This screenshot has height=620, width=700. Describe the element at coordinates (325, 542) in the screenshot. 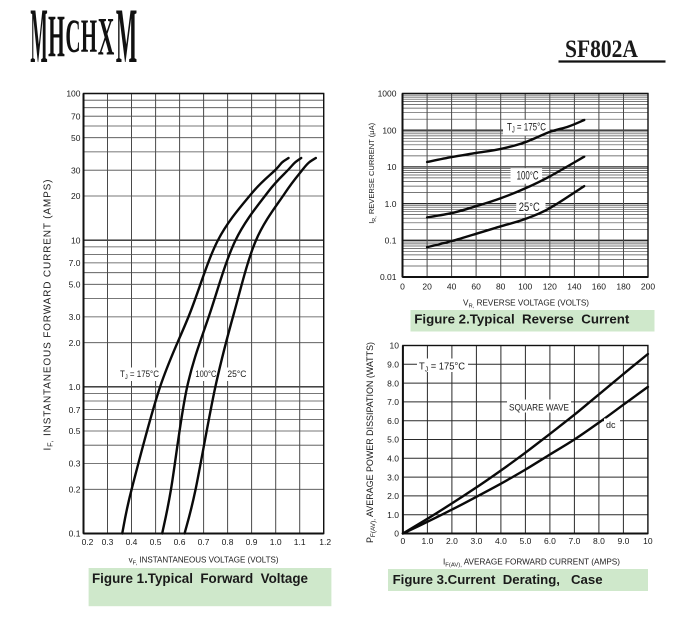

I see `svg-text: 1.2` at that location.